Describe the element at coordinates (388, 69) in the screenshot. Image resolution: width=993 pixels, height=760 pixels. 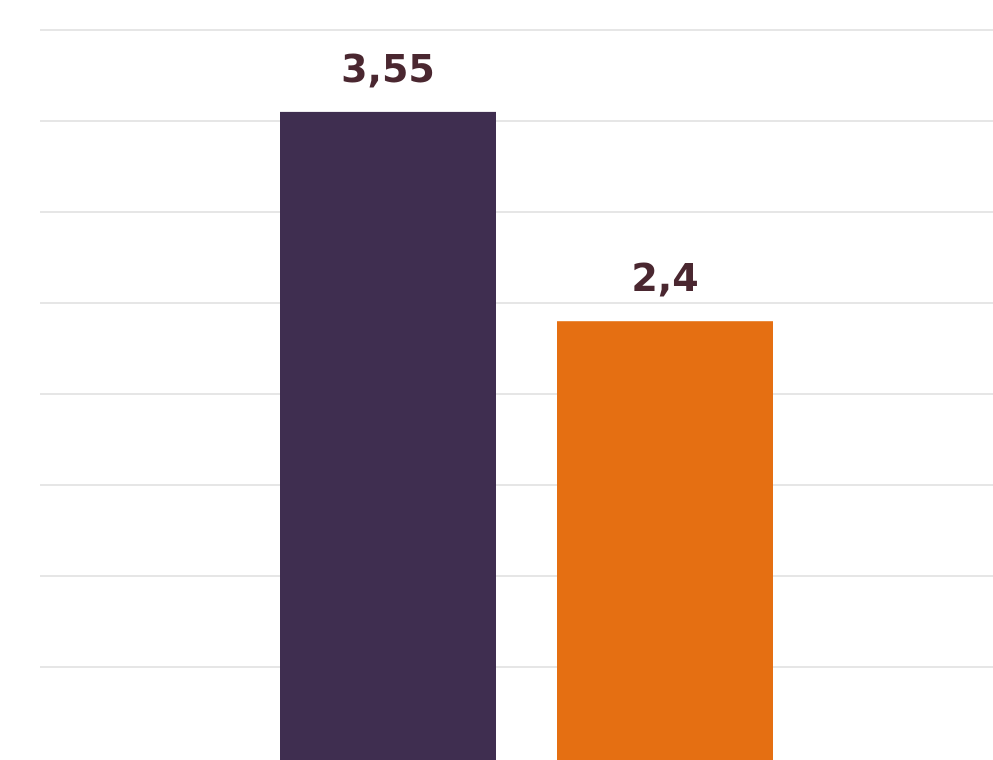
I see `value-label-1: 3,55` at that location.